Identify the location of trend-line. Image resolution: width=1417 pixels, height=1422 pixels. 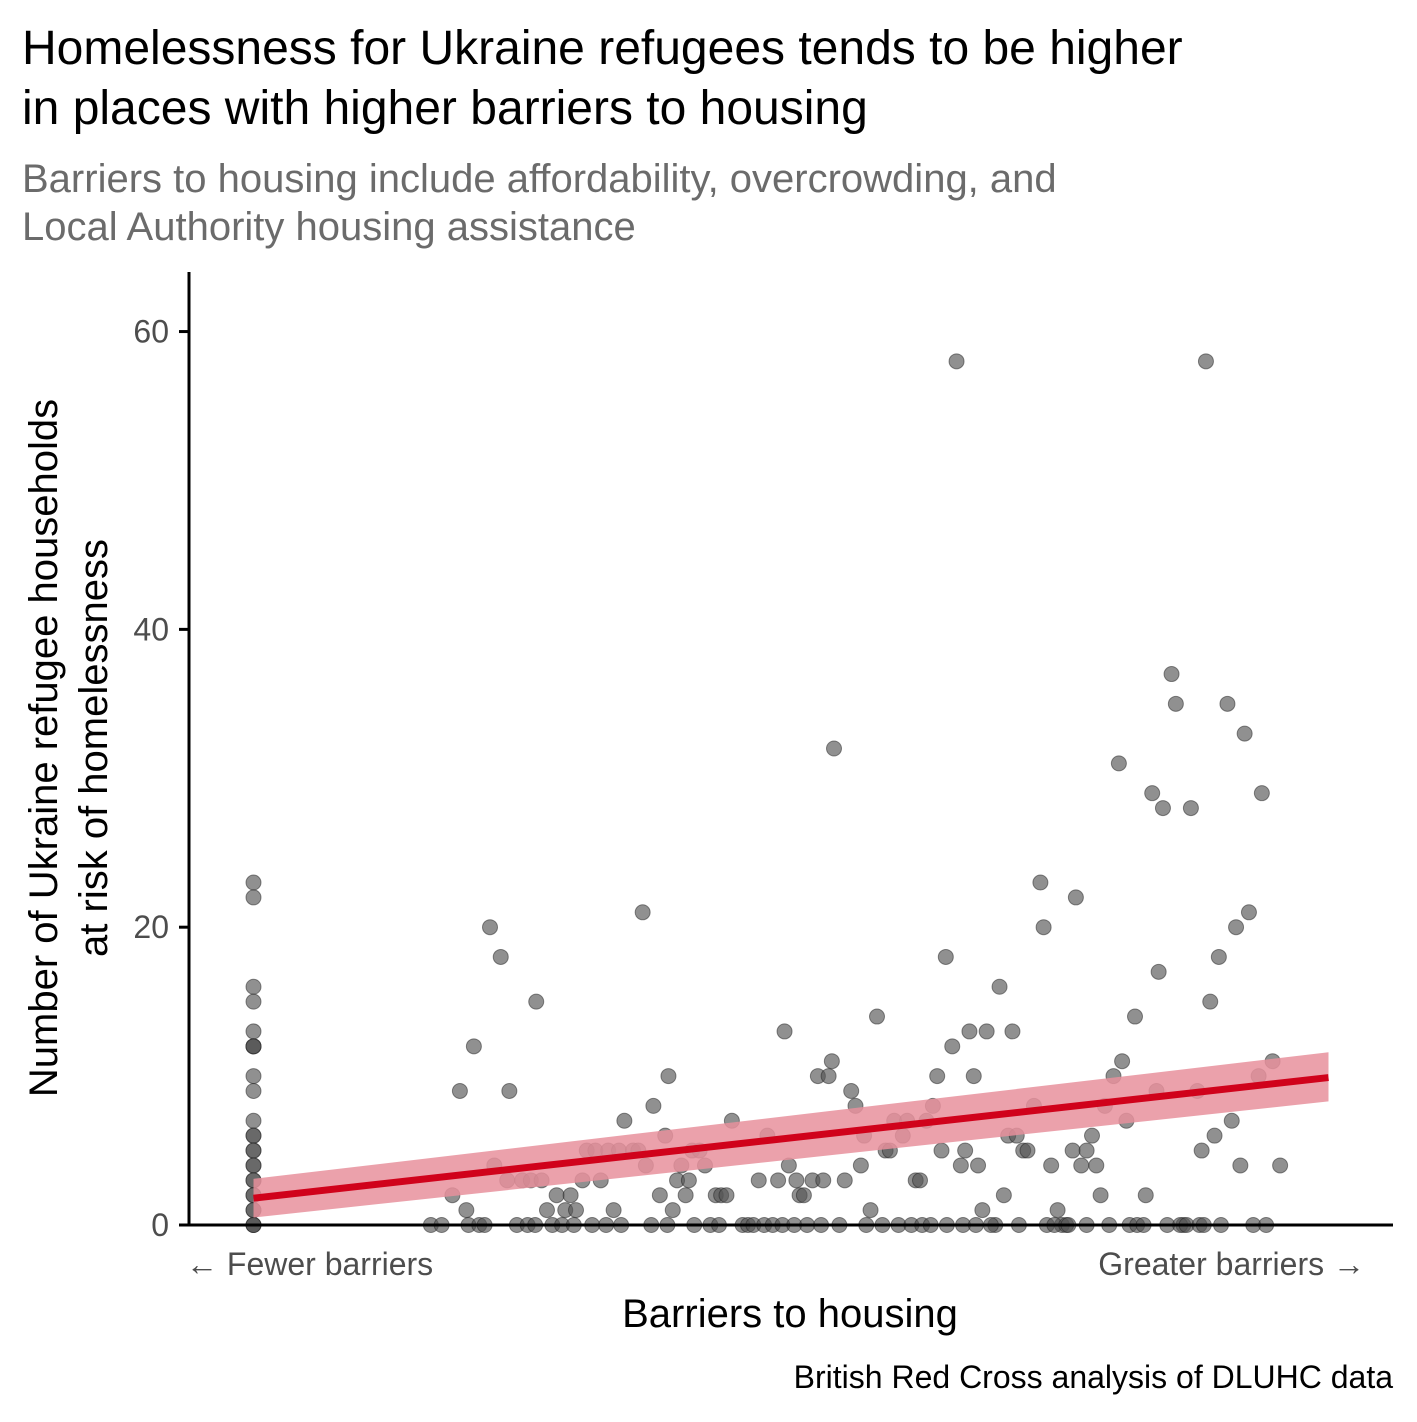
(791, 1138).